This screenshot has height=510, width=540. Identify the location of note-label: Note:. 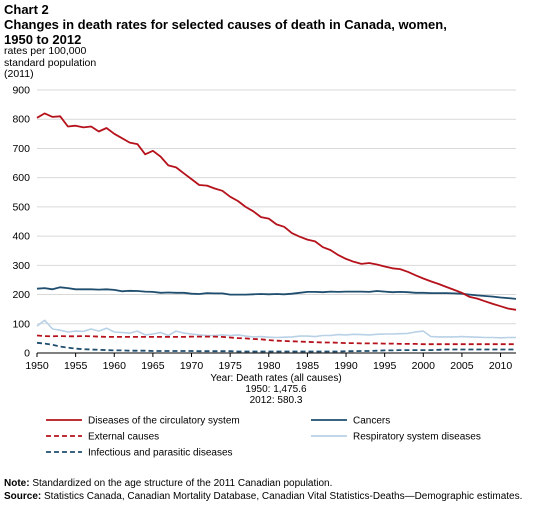
(17, 483).